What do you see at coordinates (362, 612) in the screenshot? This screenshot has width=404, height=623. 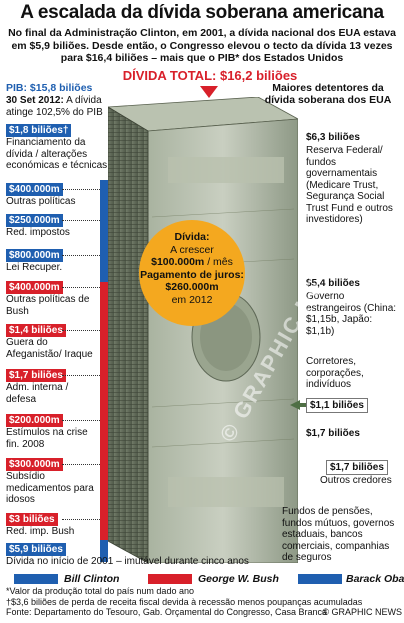 I see `footnote-credit: © GRAPHIC NEWS` at bounding box center [362, 612].